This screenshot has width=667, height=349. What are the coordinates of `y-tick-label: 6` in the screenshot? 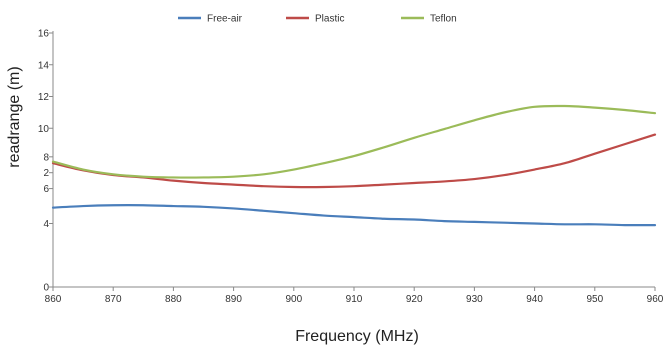 It's located at (46, 189).